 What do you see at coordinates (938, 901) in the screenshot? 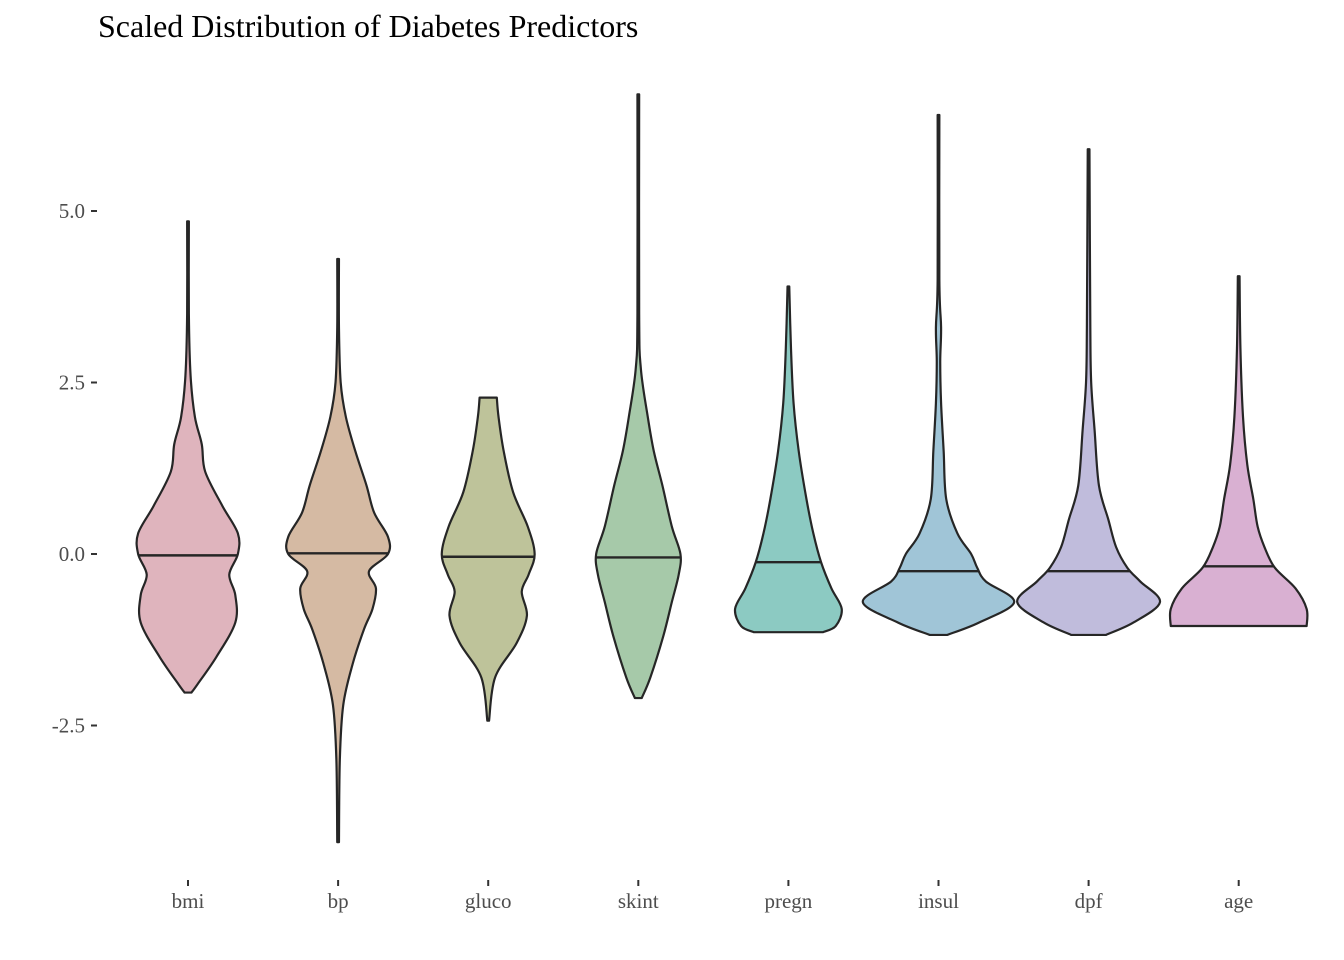
I see `x-tick-label-insul: insul` at bounding box center [938, 901].